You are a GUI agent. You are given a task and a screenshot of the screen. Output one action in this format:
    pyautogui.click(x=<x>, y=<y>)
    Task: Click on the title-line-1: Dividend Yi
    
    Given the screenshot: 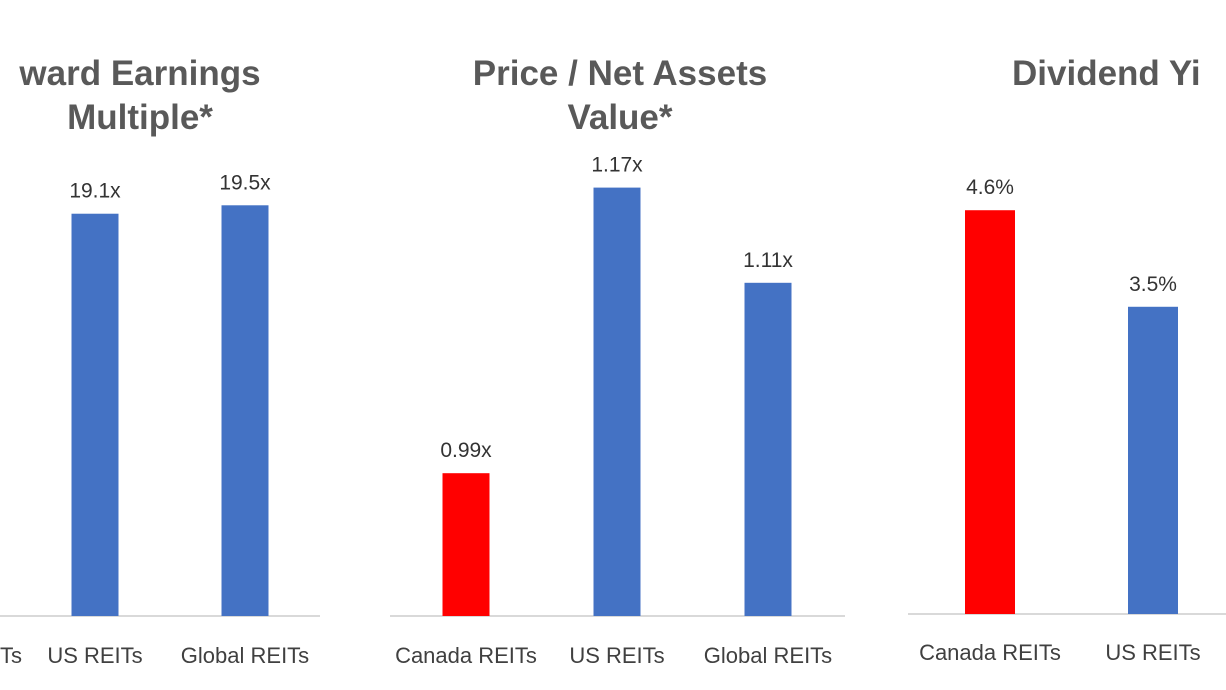 What is the action you would take?
    pyautogui.click(x=1106, y=73)
    